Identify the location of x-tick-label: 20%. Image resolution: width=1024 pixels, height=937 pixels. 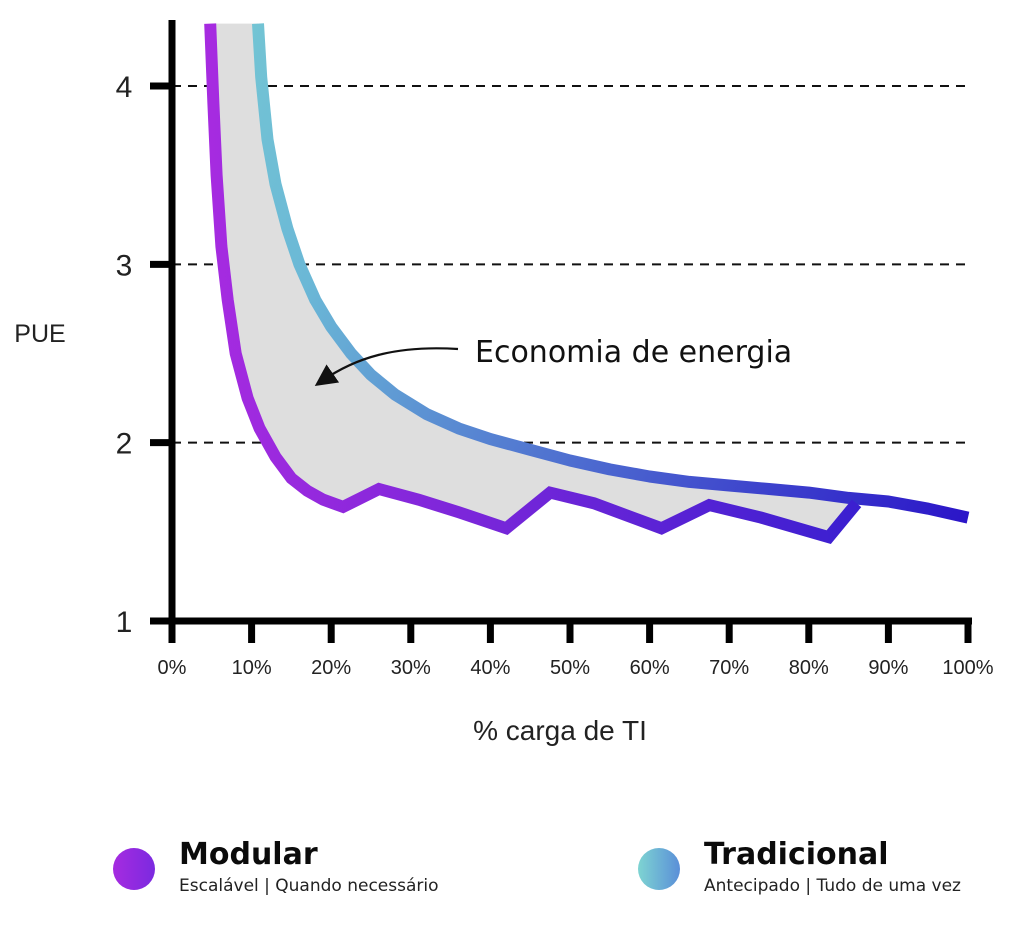
(331, 668).